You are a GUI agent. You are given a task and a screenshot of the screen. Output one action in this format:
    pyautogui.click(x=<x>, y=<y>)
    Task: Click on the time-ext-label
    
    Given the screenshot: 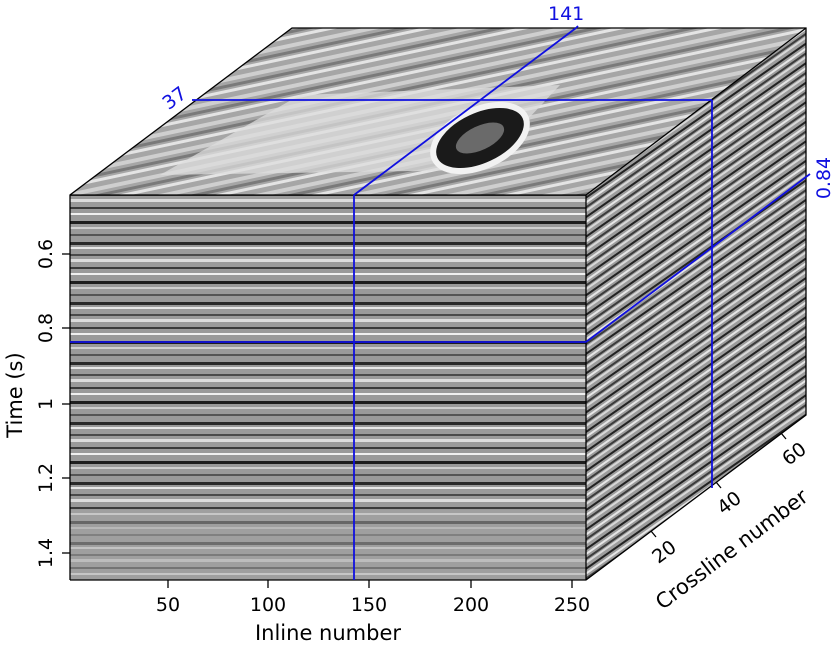 What is the action you would take?
    pyautogui.click(x=808, y=175)
    